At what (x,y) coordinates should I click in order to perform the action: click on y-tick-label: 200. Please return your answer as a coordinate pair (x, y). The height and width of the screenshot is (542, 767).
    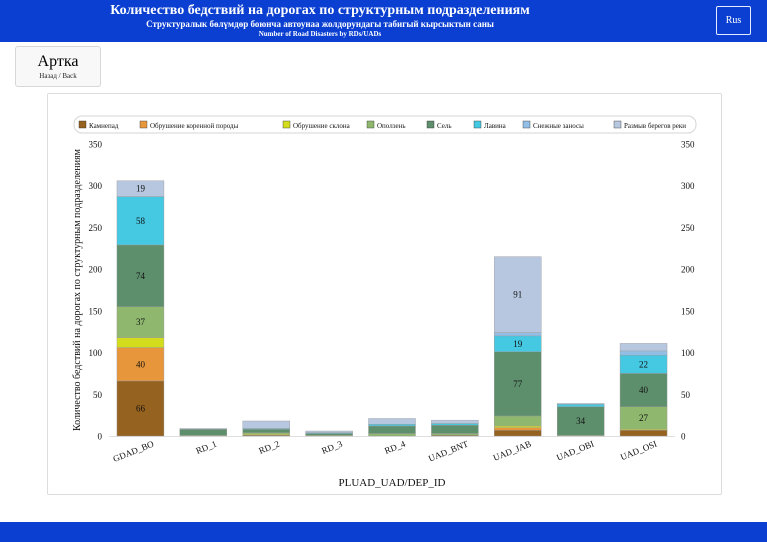
    Looking at the image, I should click on (96, 270).